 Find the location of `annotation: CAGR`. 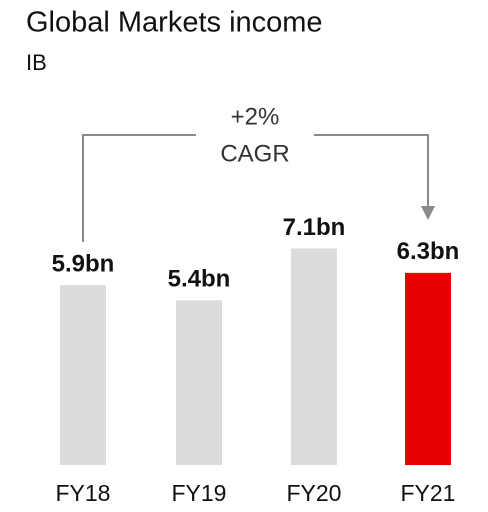

annotation: CAGR is located at coordinates (254, 153).